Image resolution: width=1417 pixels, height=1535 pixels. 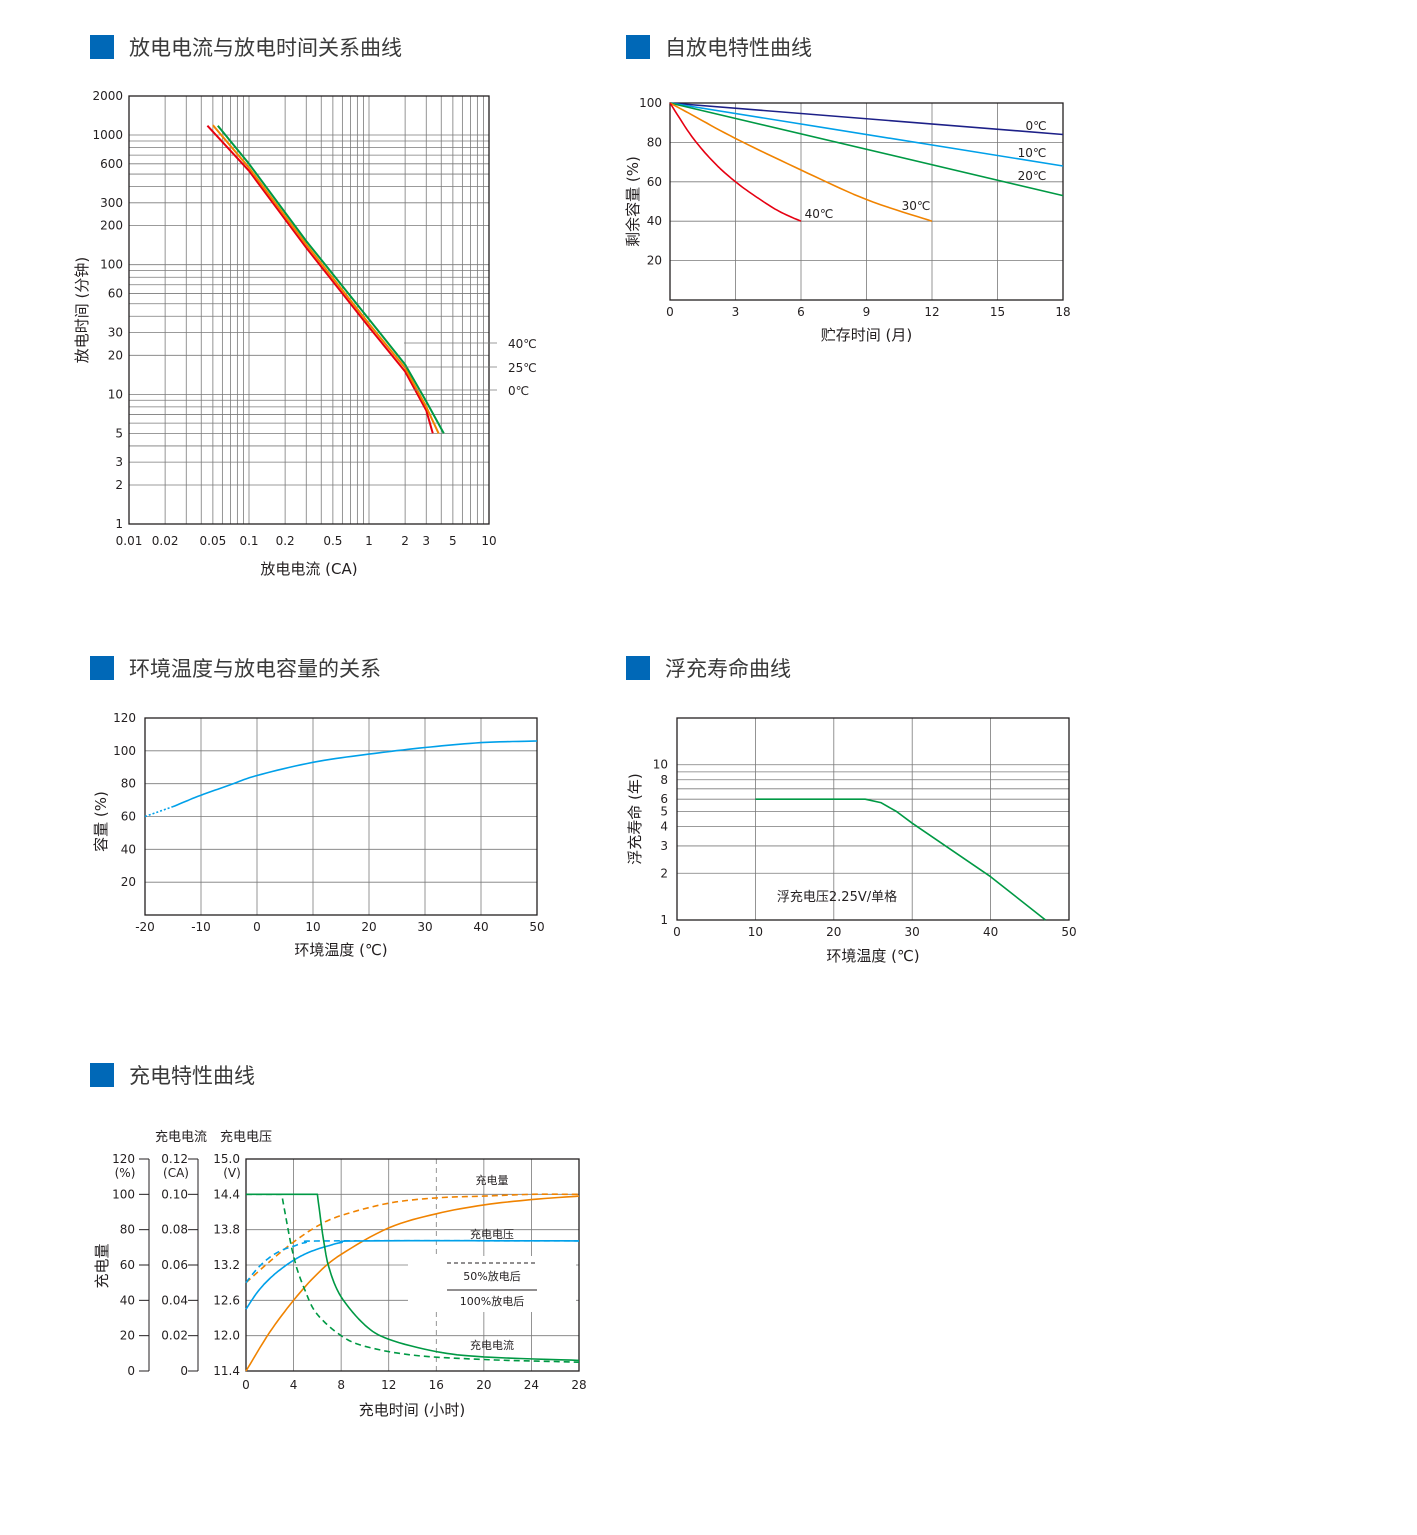 What do you see at coordinates (480, 927) in the screenshot?
I see `x-tick-label: 40` at bounding box center [480, 927].